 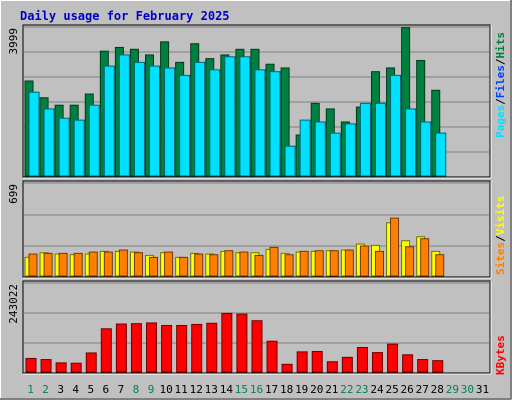 What do you see at coordinates (407, 389) in the screenshot?
I see `x-axis-day-label: 26` at bounding box center [407, 389].